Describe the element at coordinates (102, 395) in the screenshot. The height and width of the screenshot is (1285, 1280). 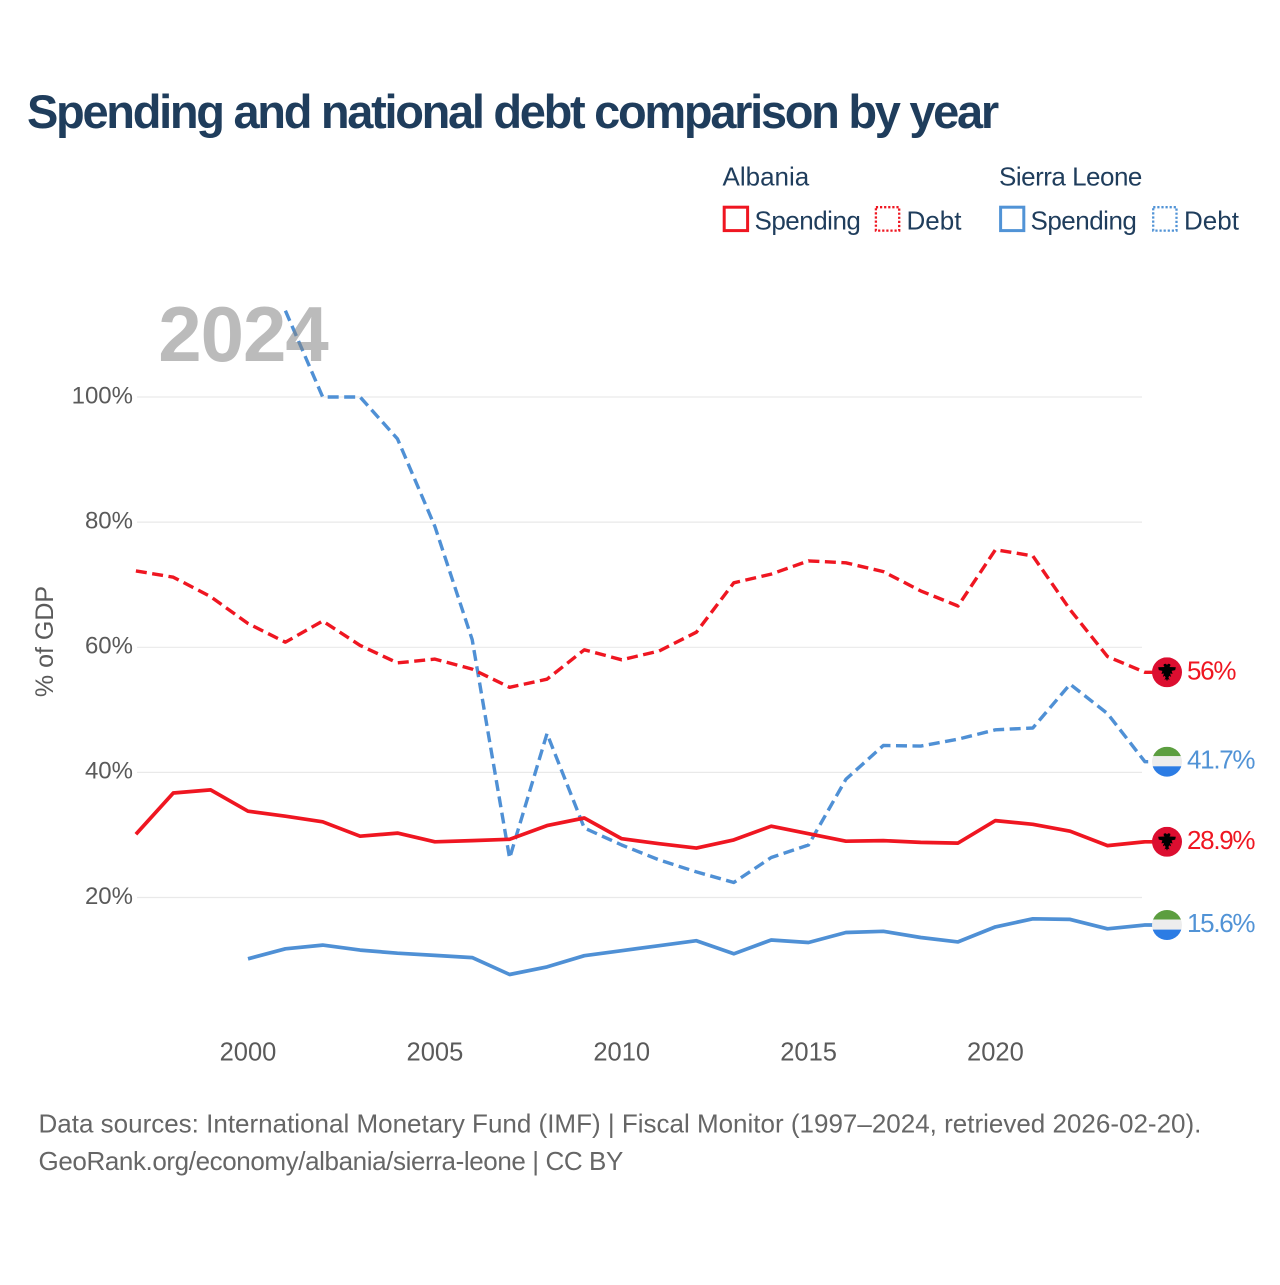
I see `svg-text: 100%` at that location.